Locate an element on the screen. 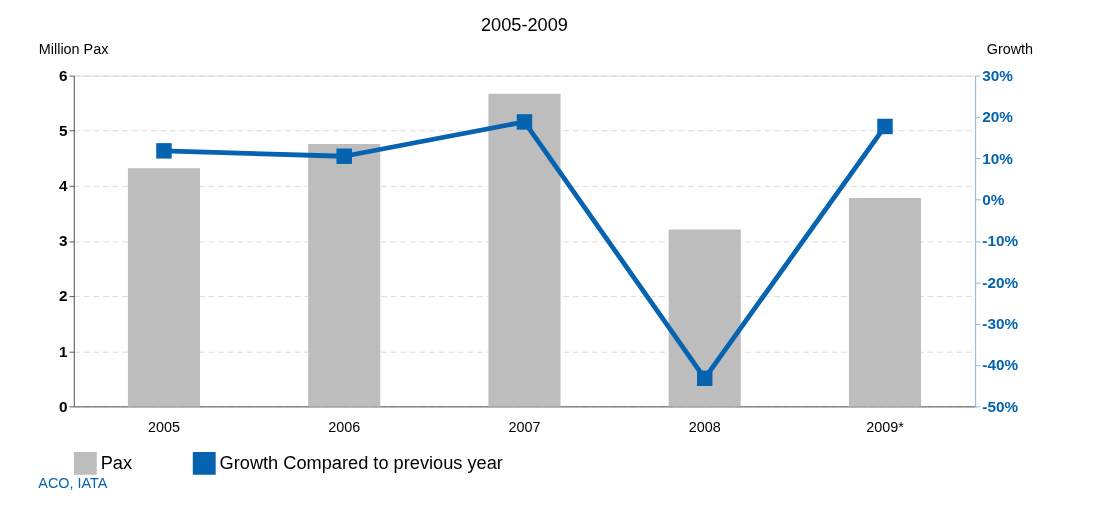 The image size is (1094, 515). x-tick-label: 2008 is located at coordinates (704, 426).